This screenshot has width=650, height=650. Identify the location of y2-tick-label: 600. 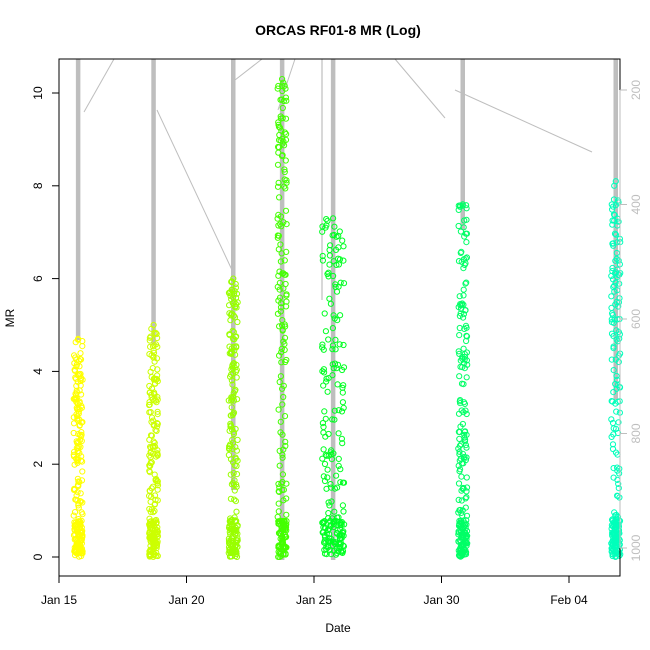
(636, 319).